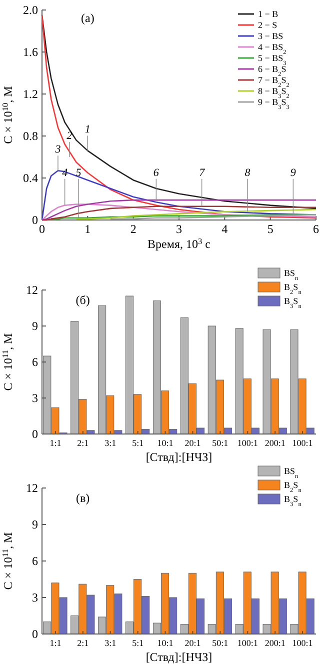  I want to click on annotation: 9, so click(293, 172).